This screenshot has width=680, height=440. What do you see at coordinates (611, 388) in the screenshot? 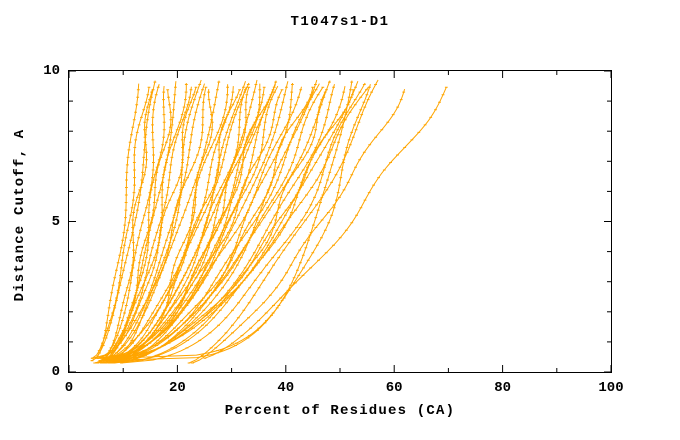
I see `x-tick-label: 100` at bounding box center [611, 388].